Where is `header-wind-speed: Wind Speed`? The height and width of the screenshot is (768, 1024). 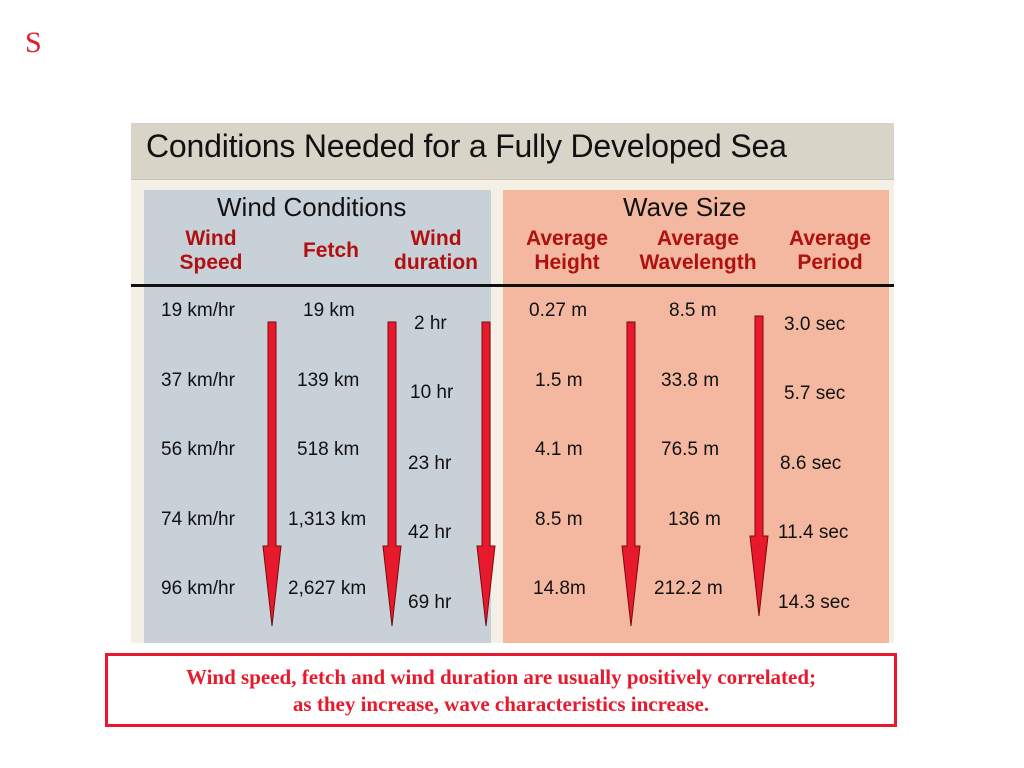 header-wind-speed: Wind Speed is located at coordinates (211, 250).